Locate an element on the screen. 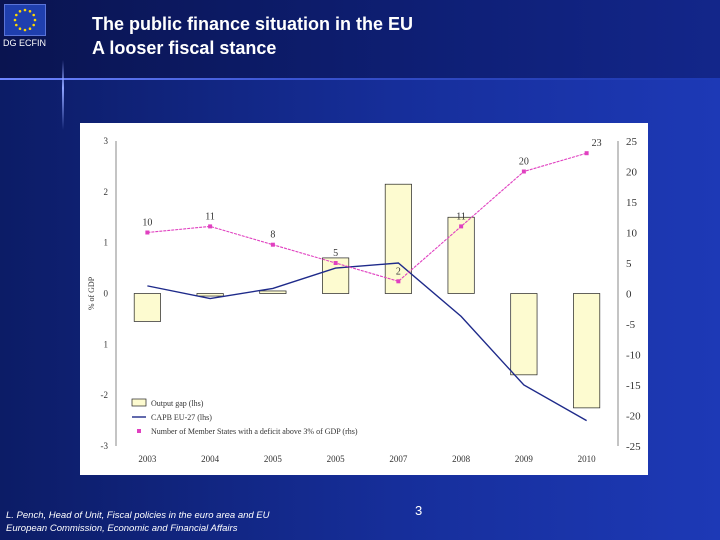 Image resolution: width=720 pixels, height=540 pixels. left-tick-label: -3 is located at coordinates (105, 446).